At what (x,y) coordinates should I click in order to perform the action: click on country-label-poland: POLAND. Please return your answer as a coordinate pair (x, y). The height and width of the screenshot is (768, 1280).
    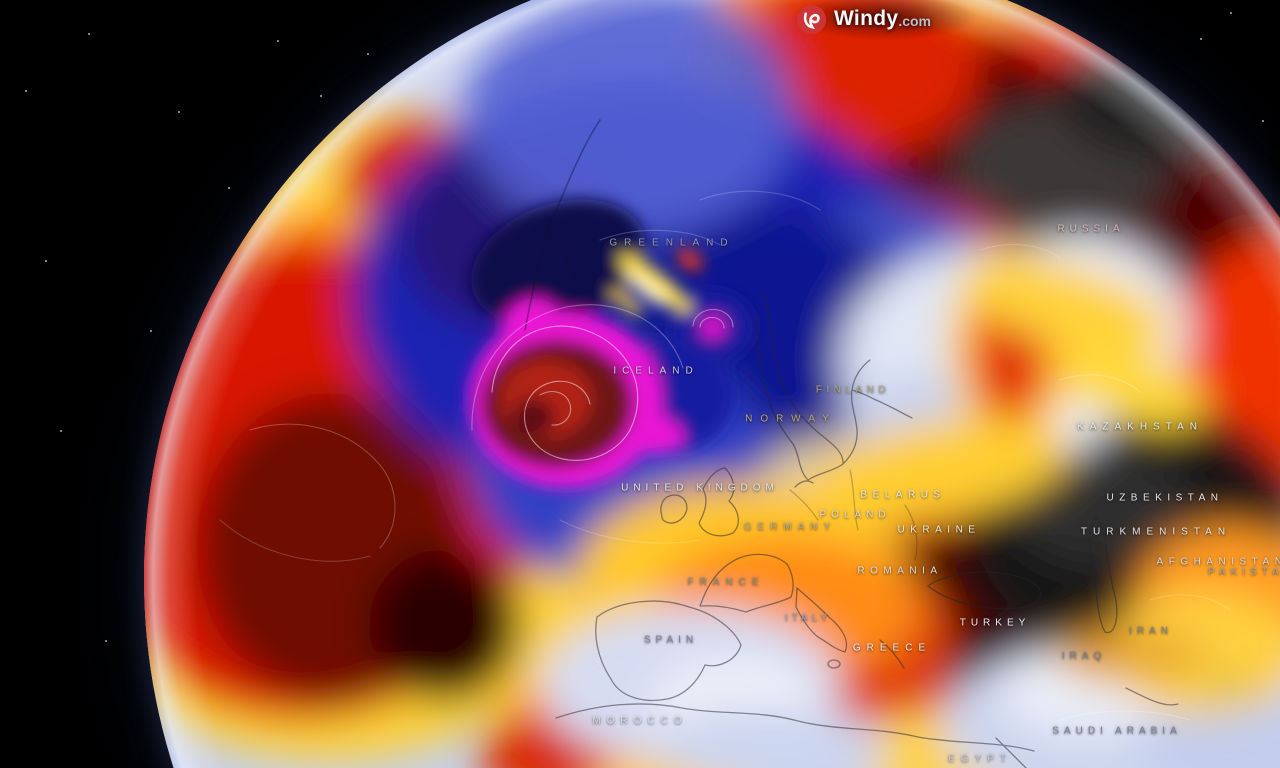
    Looking at the image, I should click on (855, 515).